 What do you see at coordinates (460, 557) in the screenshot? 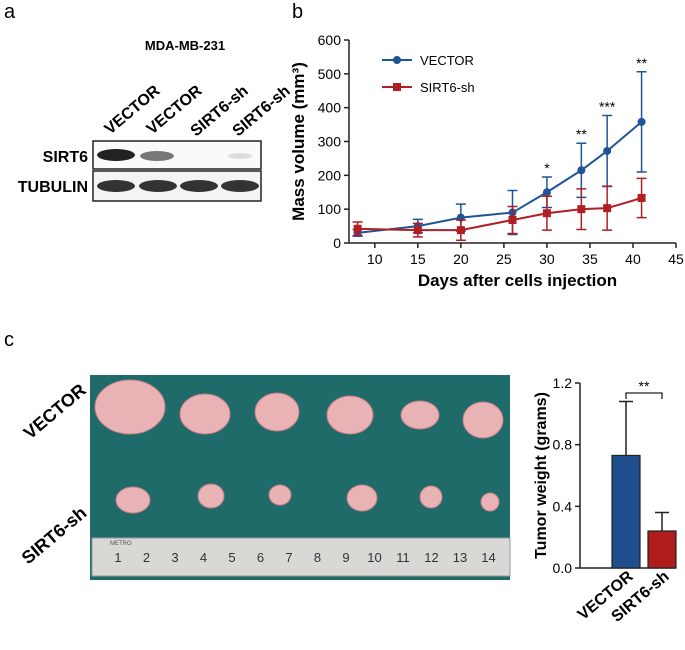
I see `ruler-number: 13` at bounding box center [460, 557].